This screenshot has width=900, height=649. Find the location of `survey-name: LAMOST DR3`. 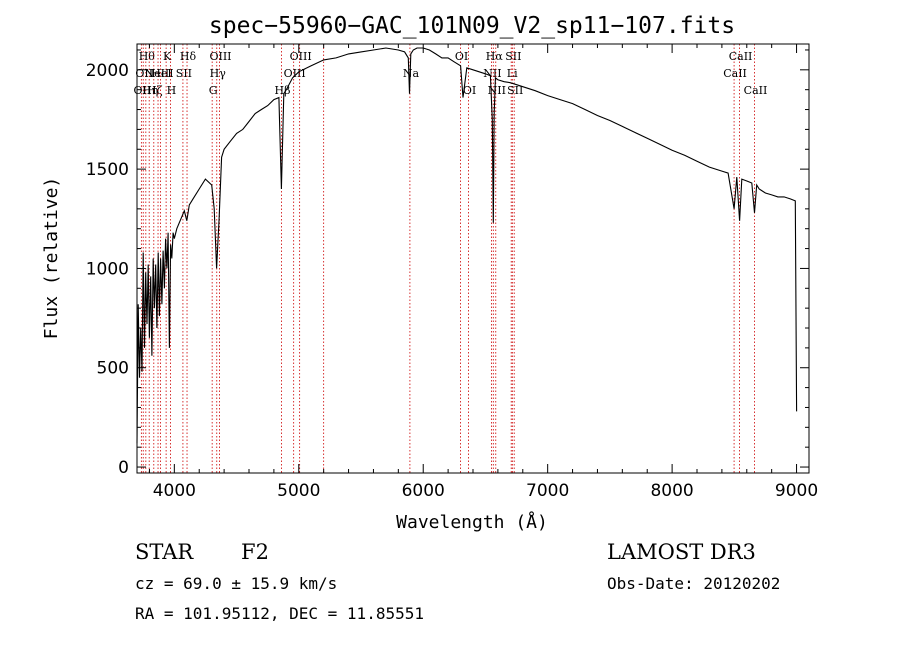

survey-name: LAMOST DR3 is located at coordinates (681, 552).